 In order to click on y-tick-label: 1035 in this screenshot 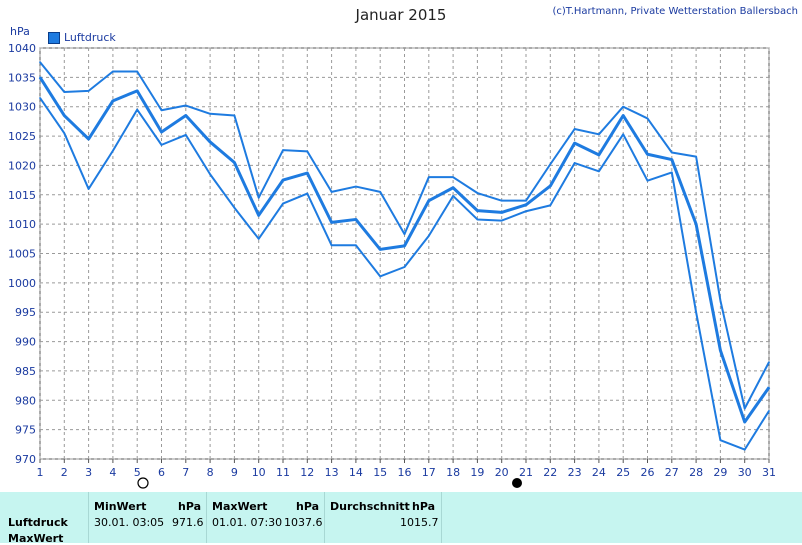, I will do `click(22, 77)`.